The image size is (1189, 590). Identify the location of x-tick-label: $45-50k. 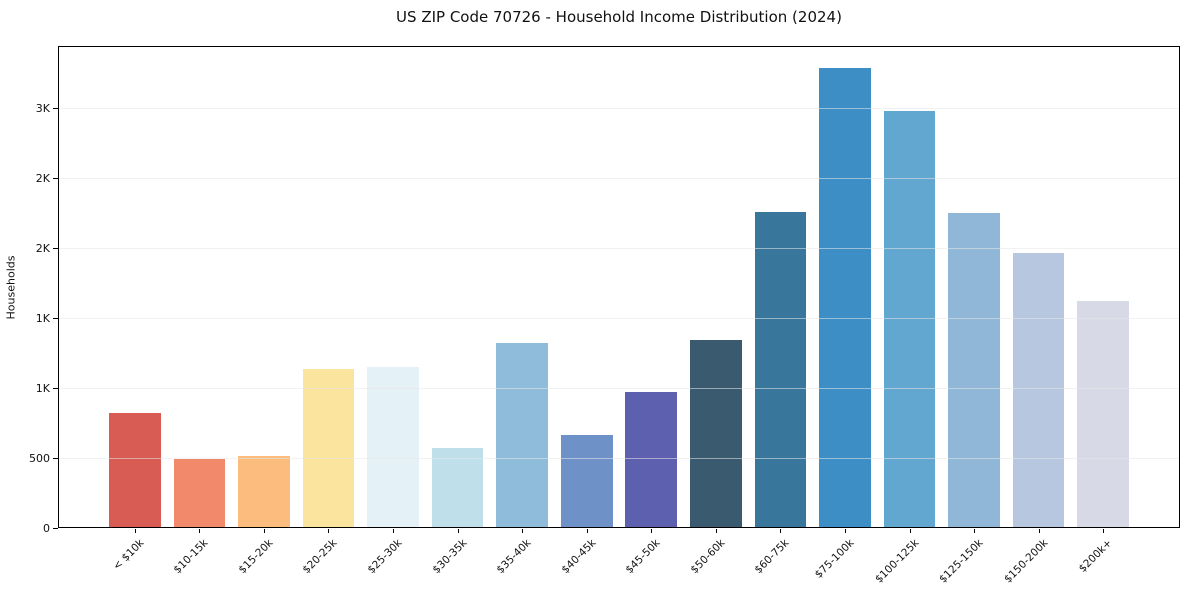
(643, 557).